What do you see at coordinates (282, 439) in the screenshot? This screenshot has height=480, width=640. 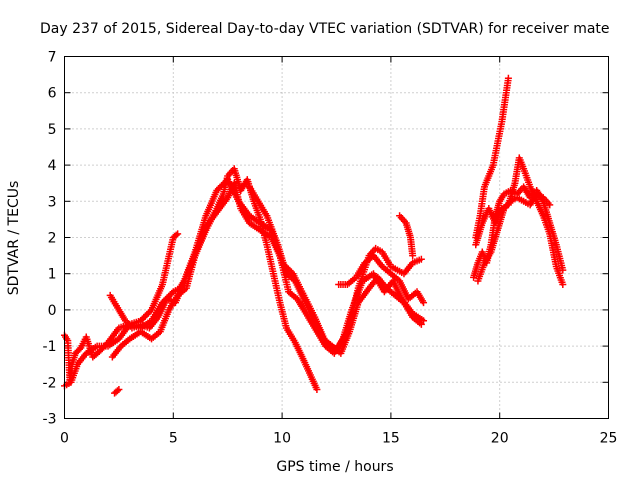 I see `x-tick-label: 10` at bounding box center [282, 439].